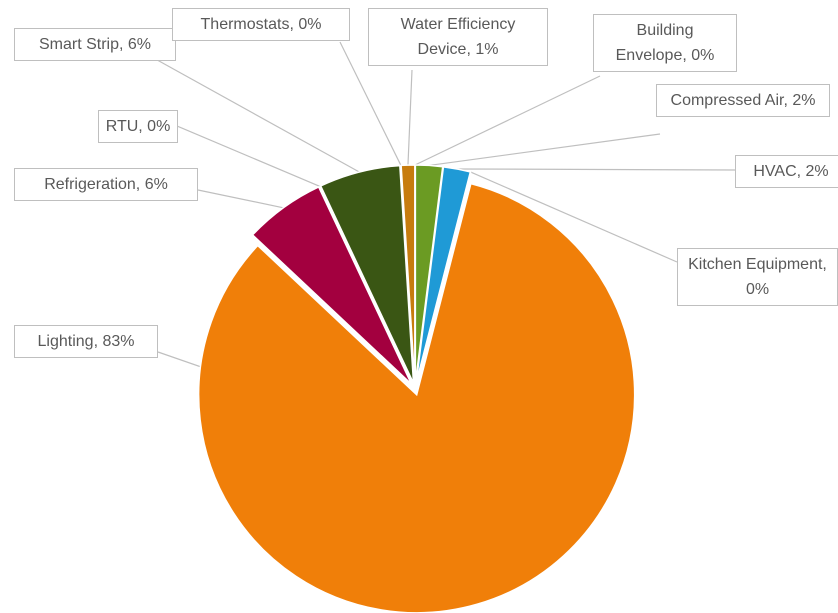 The image size is (838, 613). What do you see at coordinates (65, 341) in the screenshot?
I see `label-category: Lighting` at bounding box center [65, 341].